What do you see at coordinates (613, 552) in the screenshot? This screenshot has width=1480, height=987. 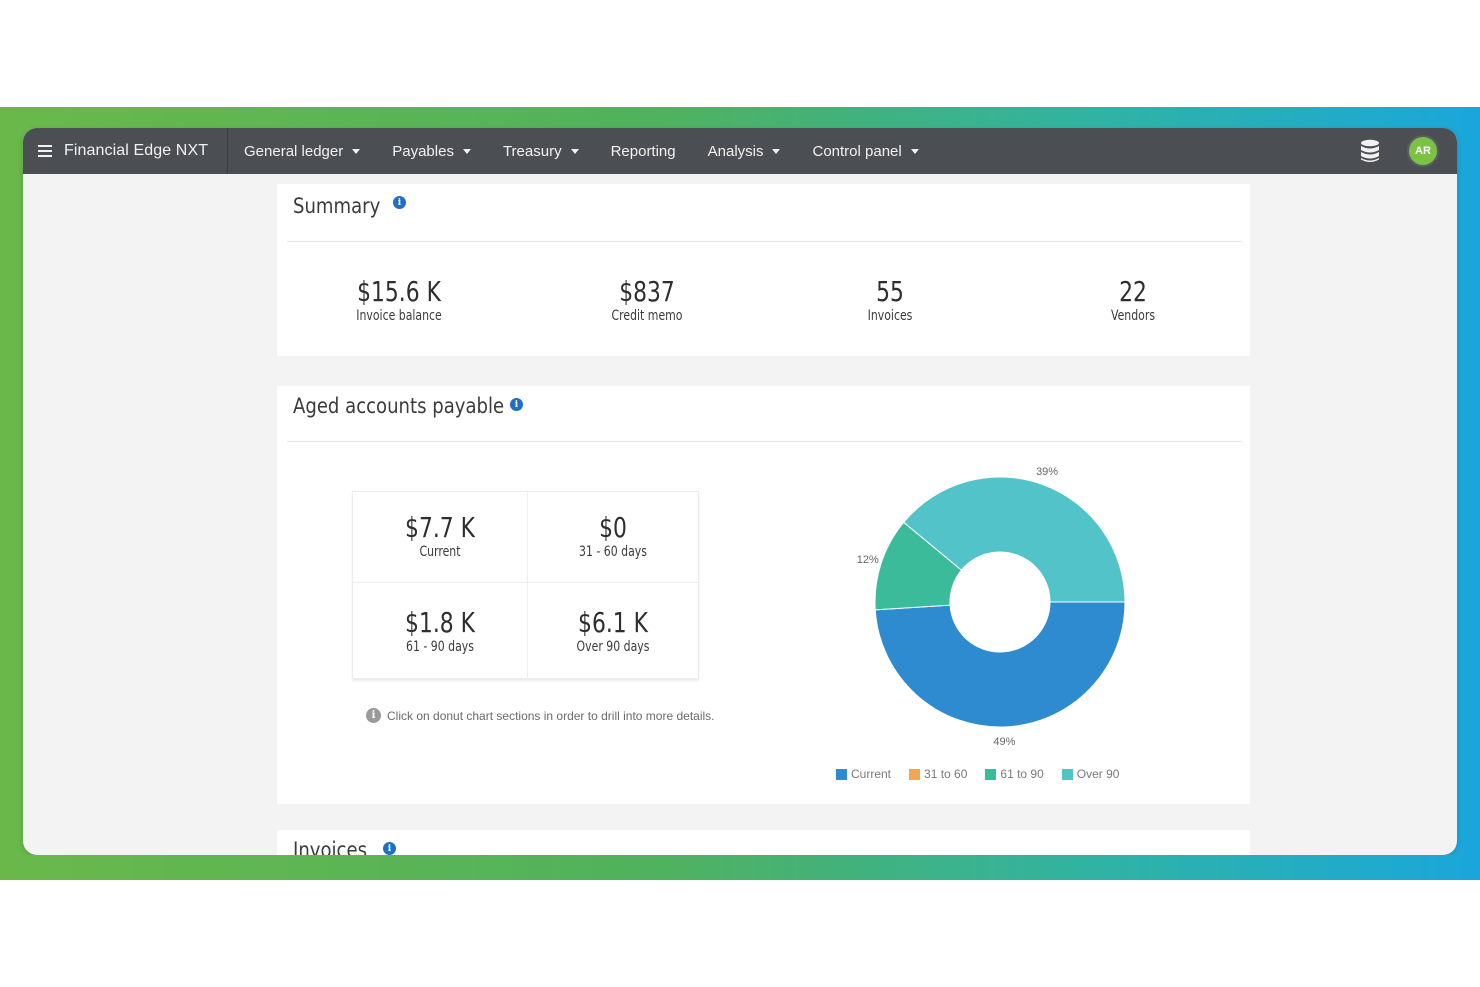 I see `aging-label: 31 - 60 days` at bounding box center [613, 552].